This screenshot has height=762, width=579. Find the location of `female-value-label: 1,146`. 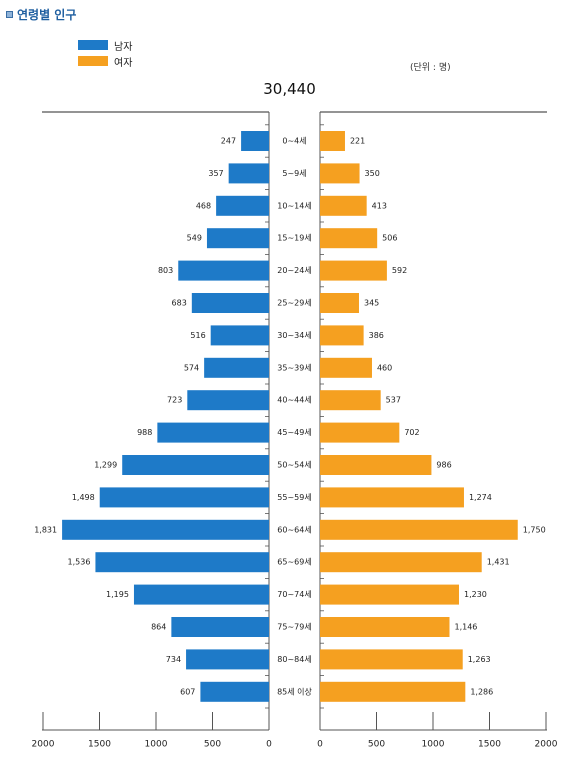

female-value-label: 1,146 is located at coordinates (465, 627).